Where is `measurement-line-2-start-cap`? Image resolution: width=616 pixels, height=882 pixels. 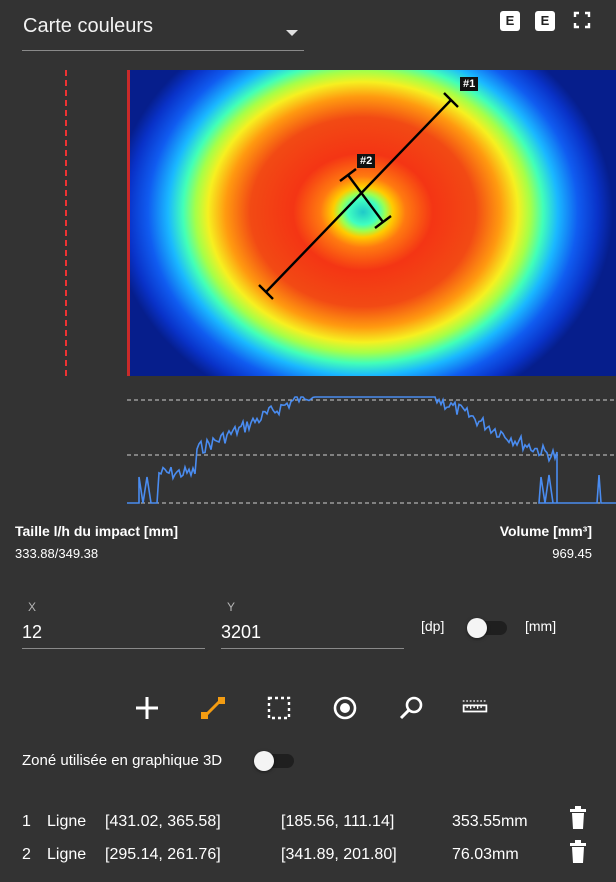 measurement-line-2-start-cap is located at coordinates (348, 175).